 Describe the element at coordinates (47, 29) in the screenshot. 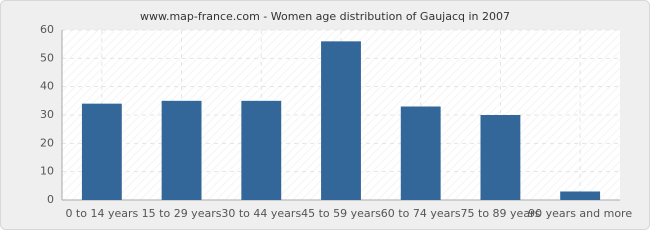

I see `y-tick-label: 60` at that location.